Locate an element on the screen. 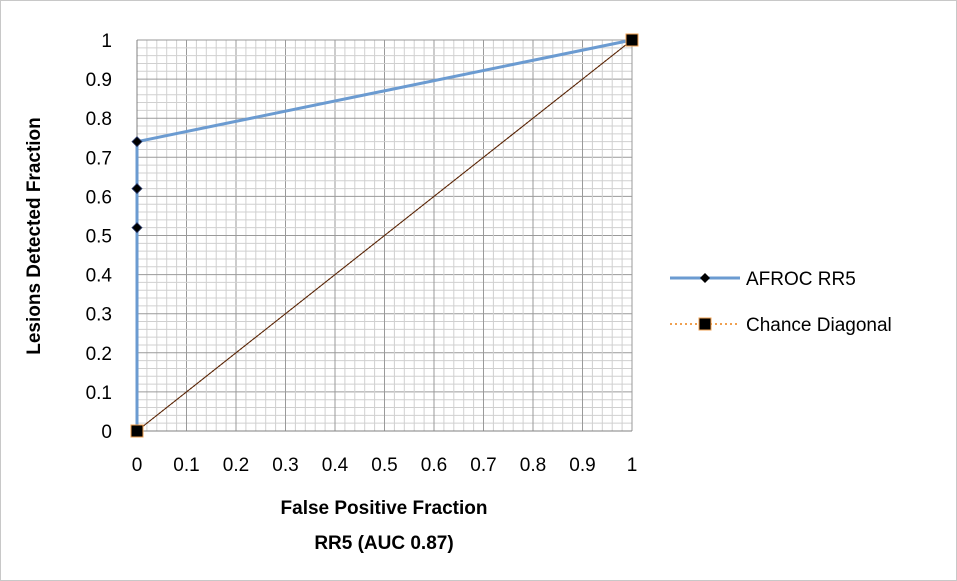 This screenshot has width=957, height=581. x-tick-label: 0.4 is located at coordinates (335, 465).